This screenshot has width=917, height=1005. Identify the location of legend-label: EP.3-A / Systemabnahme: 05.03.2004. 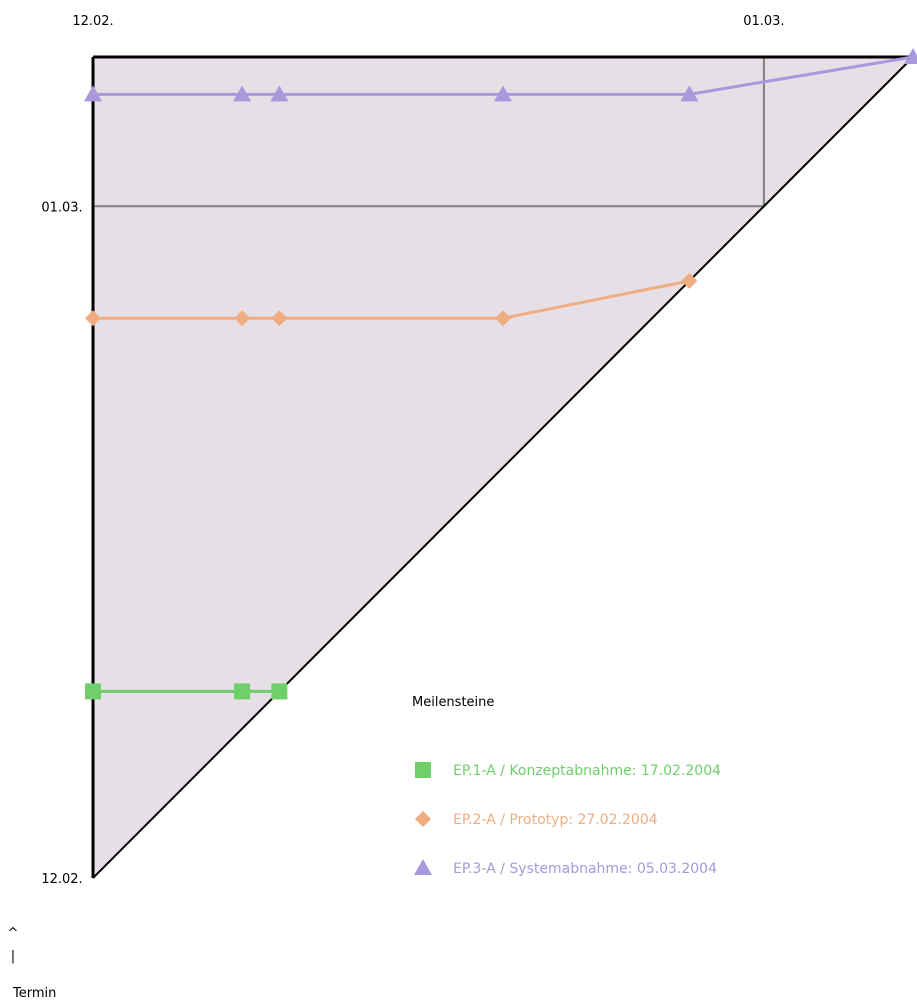
(585, 869).